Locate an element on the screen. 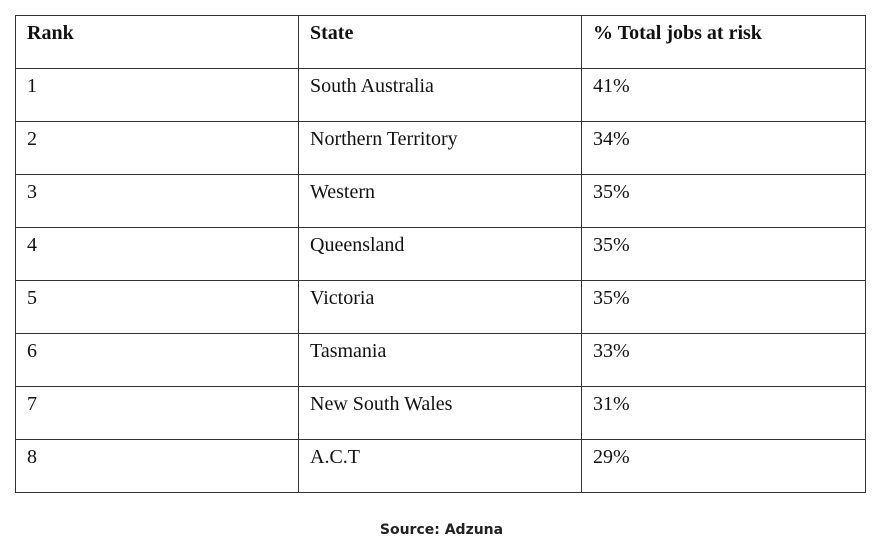 This screenshot has height=551, width=883. table-cell: 33% is located at coordinates (723, 360).